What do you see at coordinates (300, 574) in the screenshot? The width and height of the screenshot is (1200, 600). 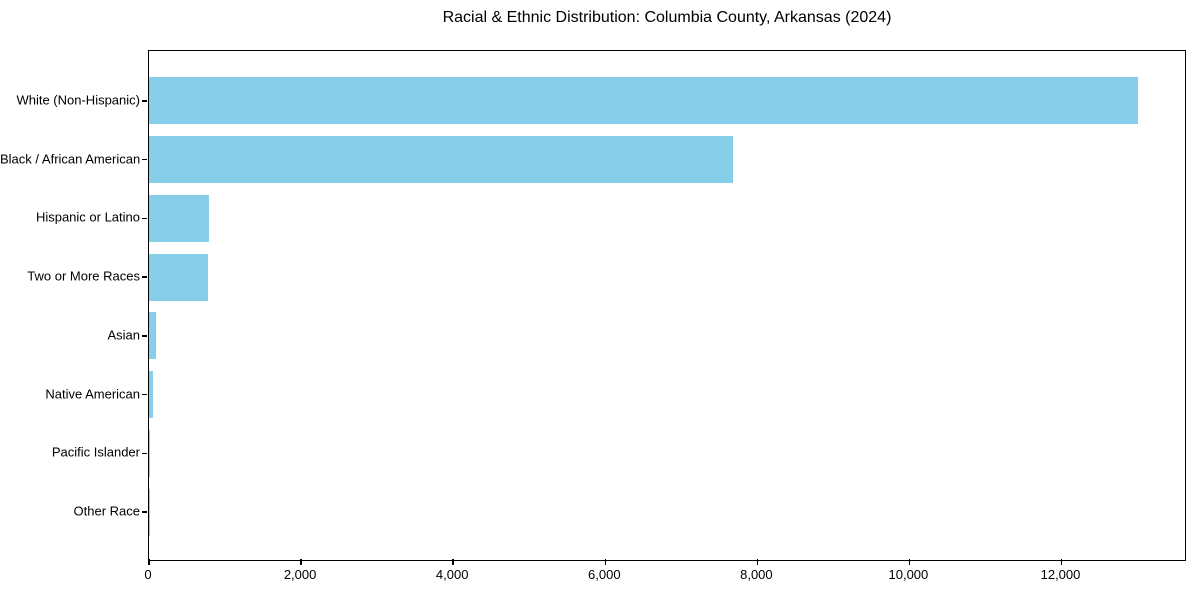 I see `x-axis-tick-label: 2,000` at bounding box center [300, 574].